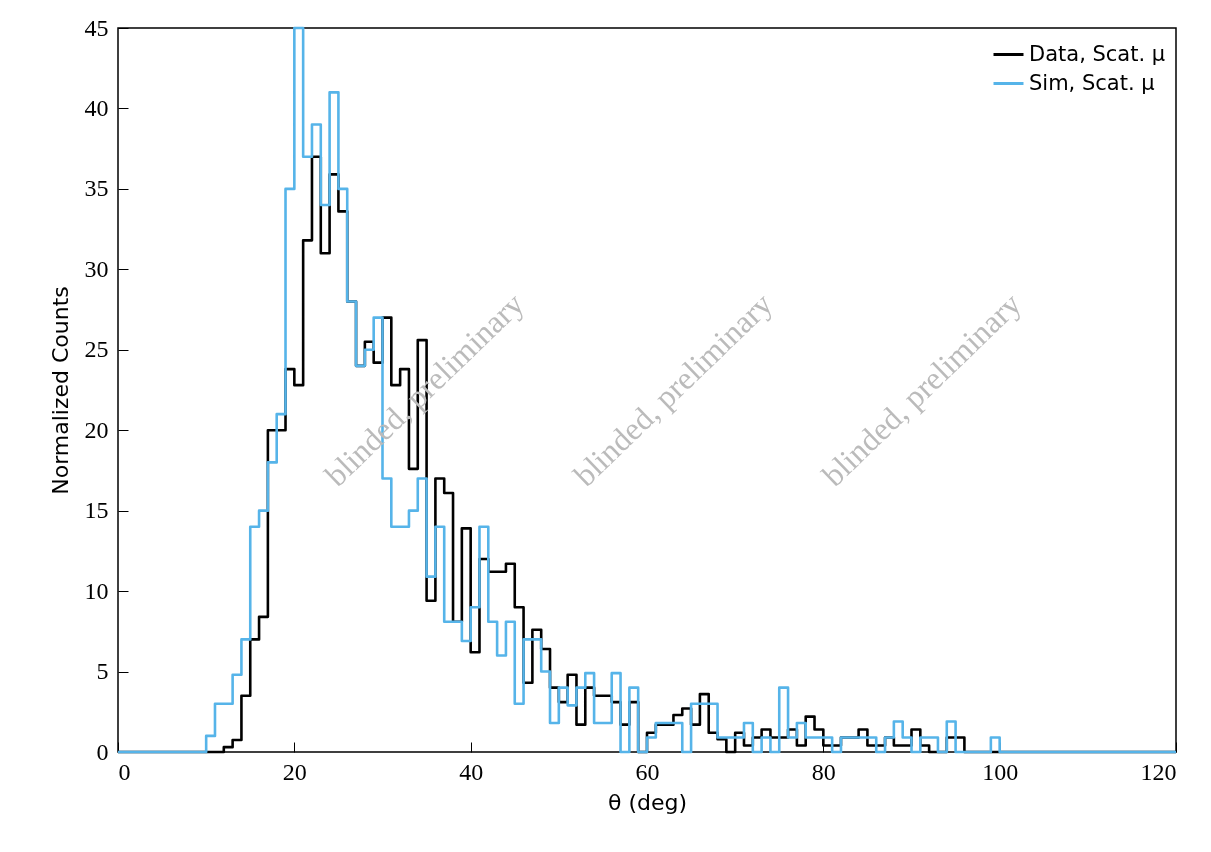 The image size is (1211, 852). I want to click on y-tick-label: 20, so click(96, 429).